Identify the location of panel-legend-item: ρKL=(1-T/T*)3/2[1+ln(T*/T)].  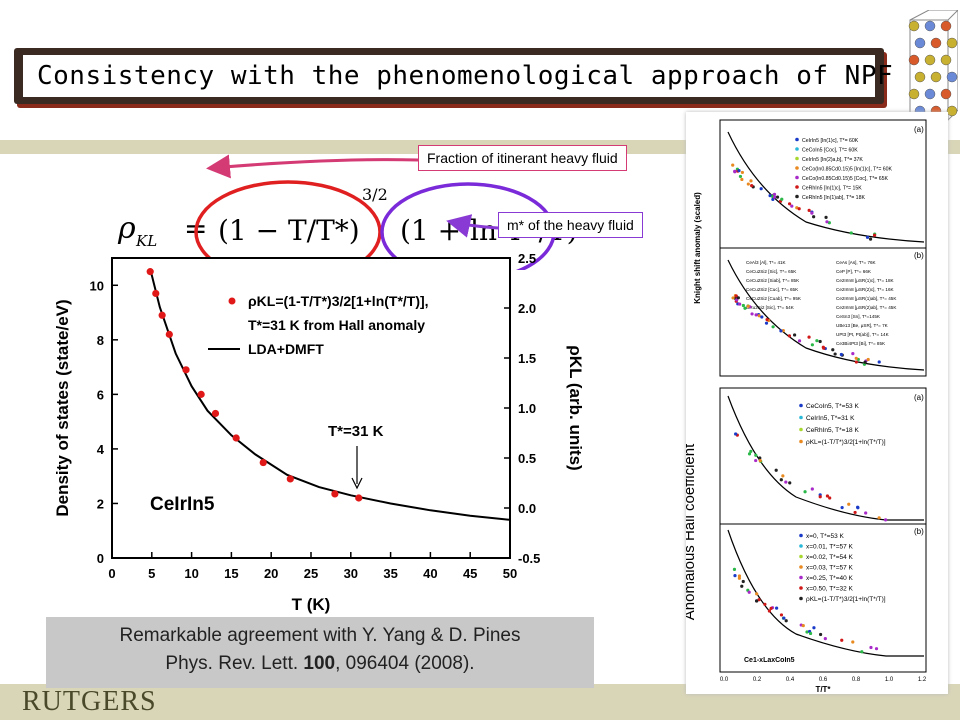
(846, 442).